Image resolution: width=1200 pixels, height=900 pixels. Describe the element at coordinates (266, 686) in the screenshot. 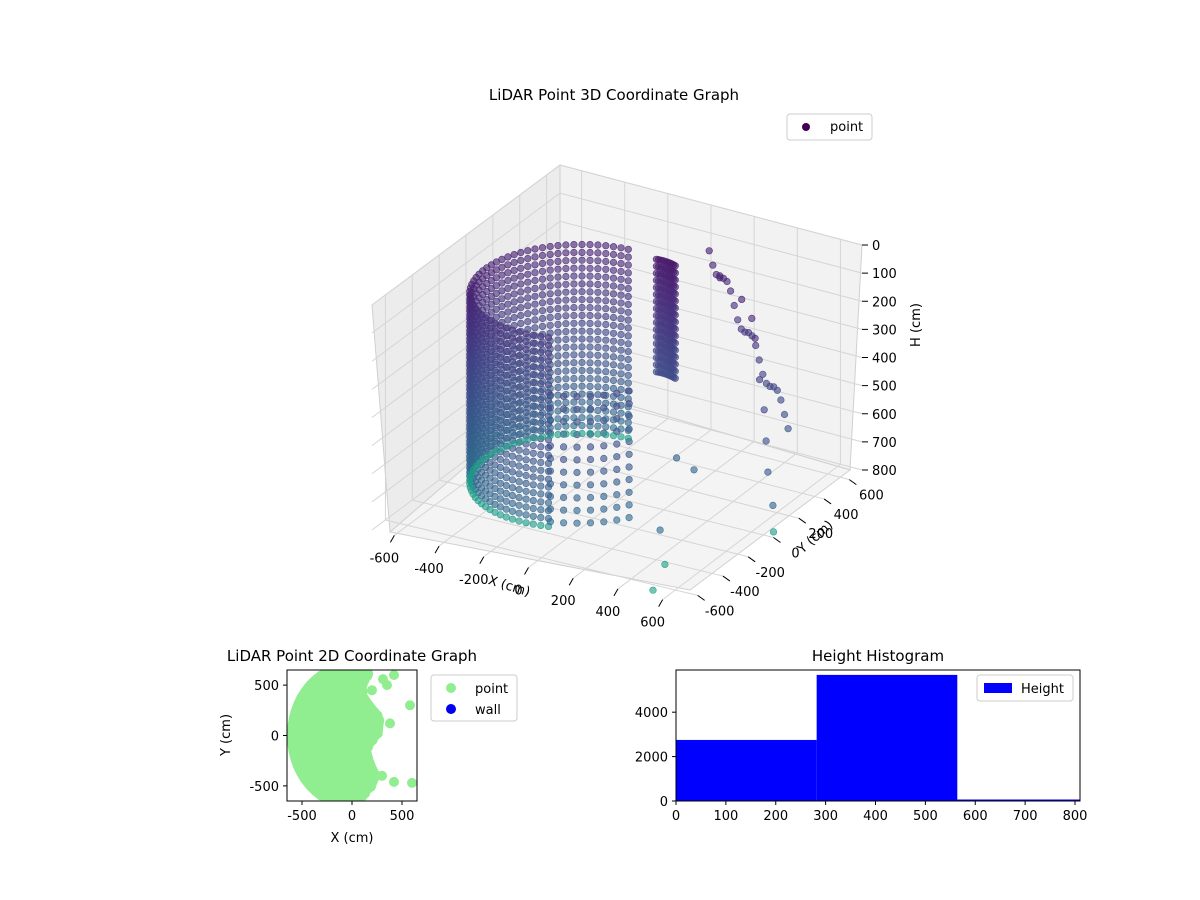

I see `y-tick-label-2d: 500` at that location.